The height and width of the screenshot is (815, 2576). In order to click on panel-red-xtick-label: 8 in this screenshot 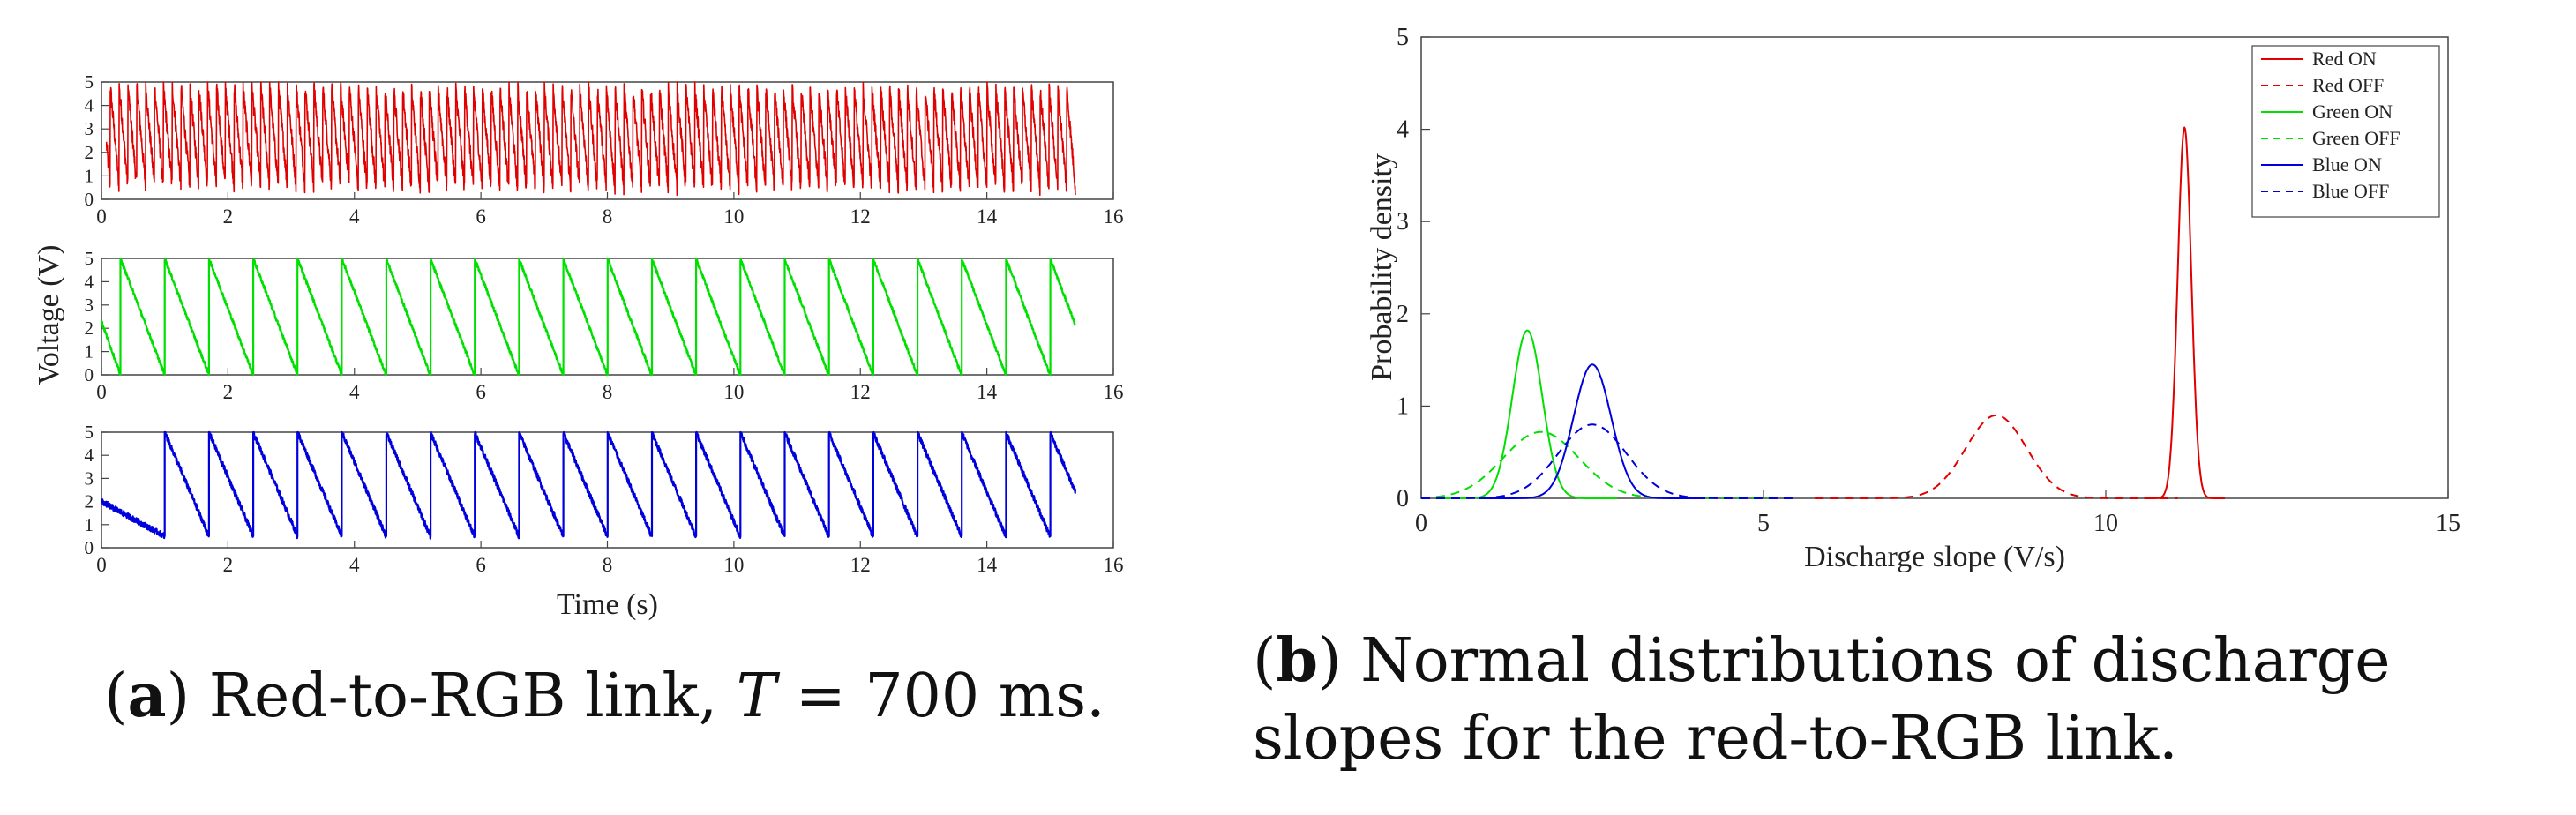, I will do `click(608, 217)`.